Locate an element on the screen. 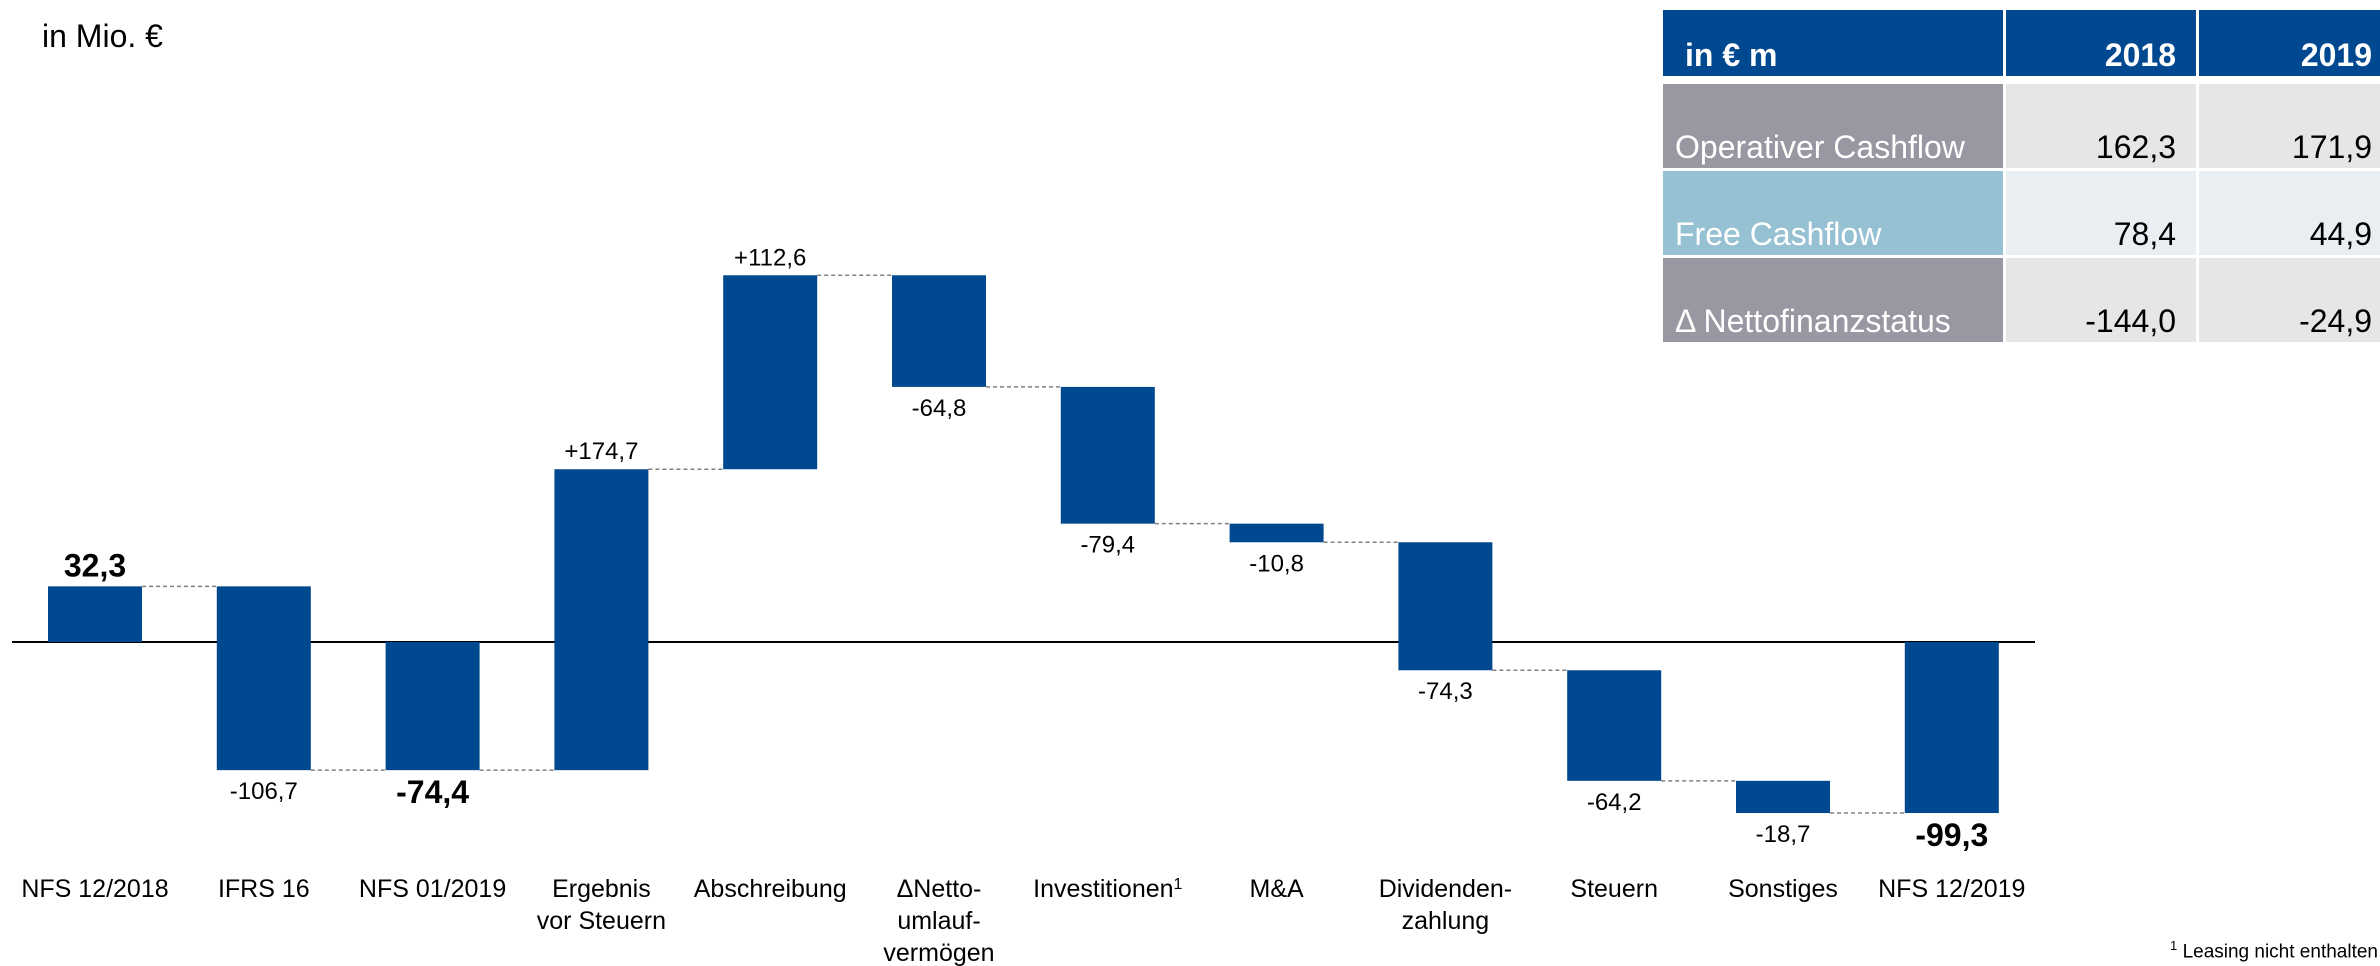  table-row-nettofinanzstatus: Δ Nettofinanzstatus -144,0 -24,9 is located at coordinates (2021, 301).